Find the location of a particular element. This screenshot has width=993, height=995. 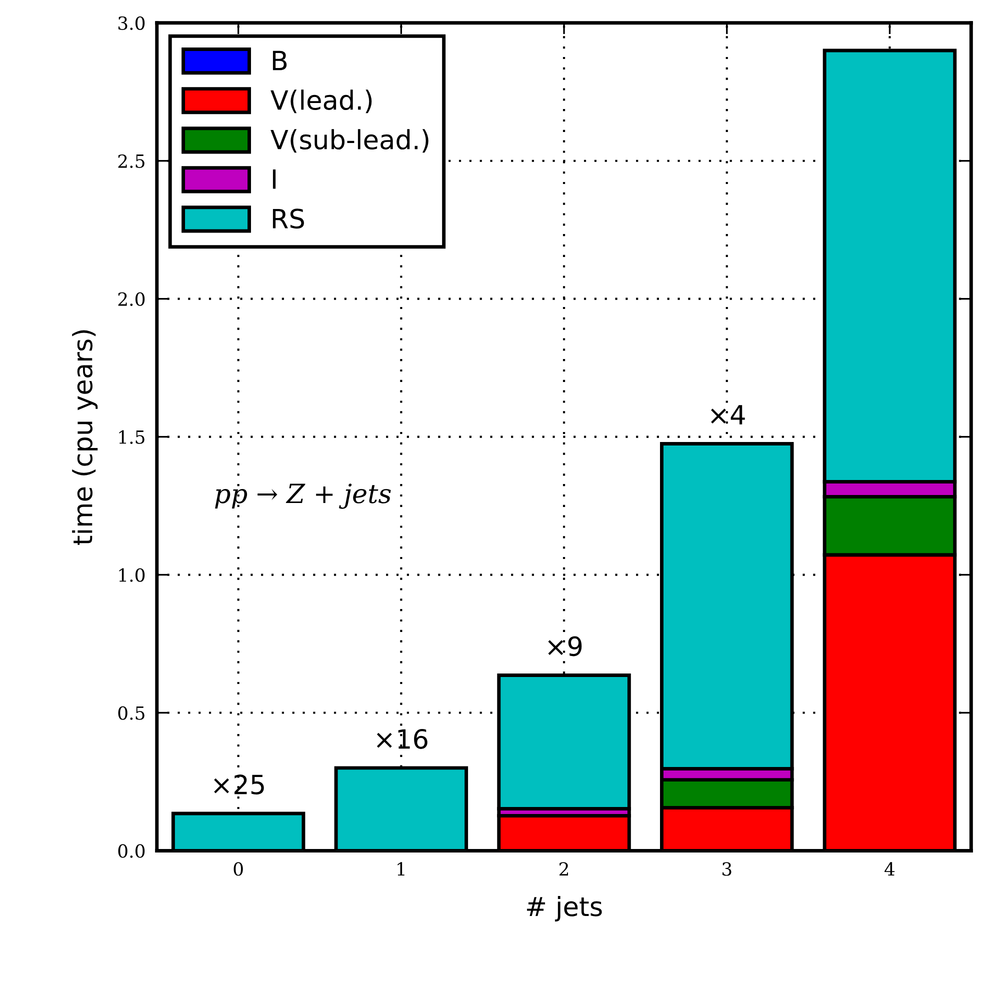

y-tick-label: 0.5 is located at coordinates (131, 713).